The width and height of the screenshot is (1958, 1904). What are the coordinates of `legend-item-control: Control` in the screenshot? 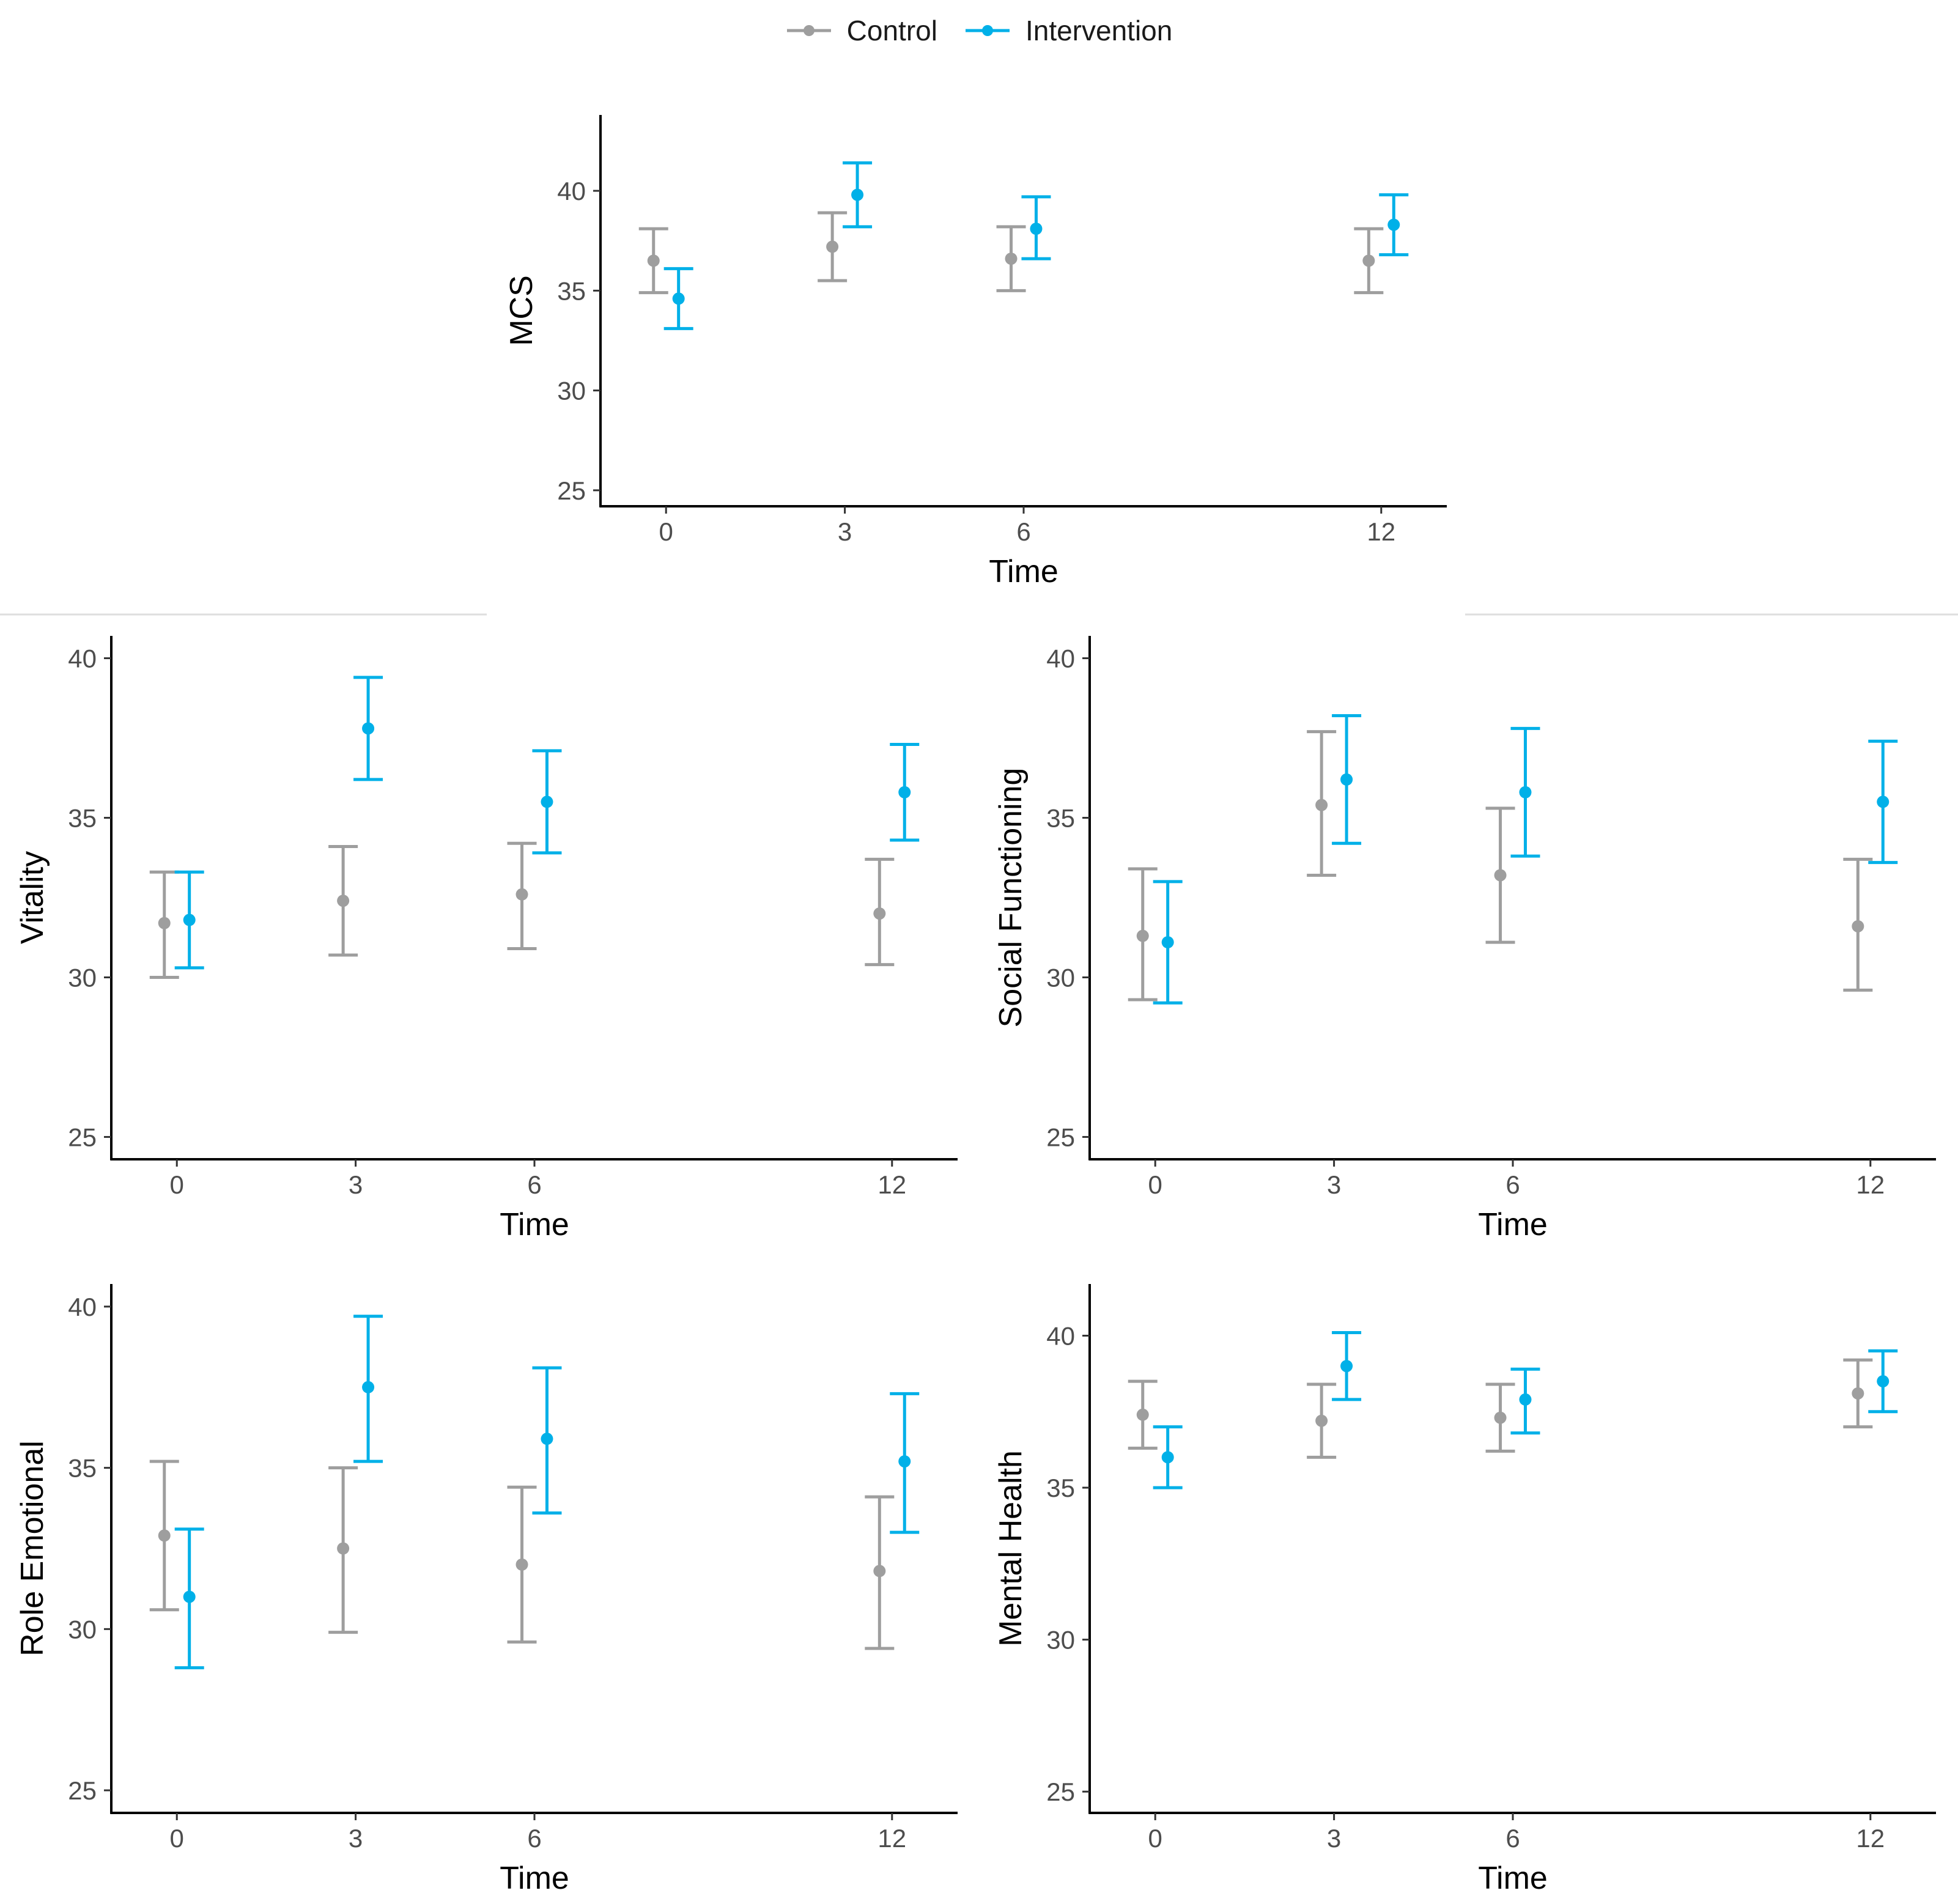 It's located at (861, 30).